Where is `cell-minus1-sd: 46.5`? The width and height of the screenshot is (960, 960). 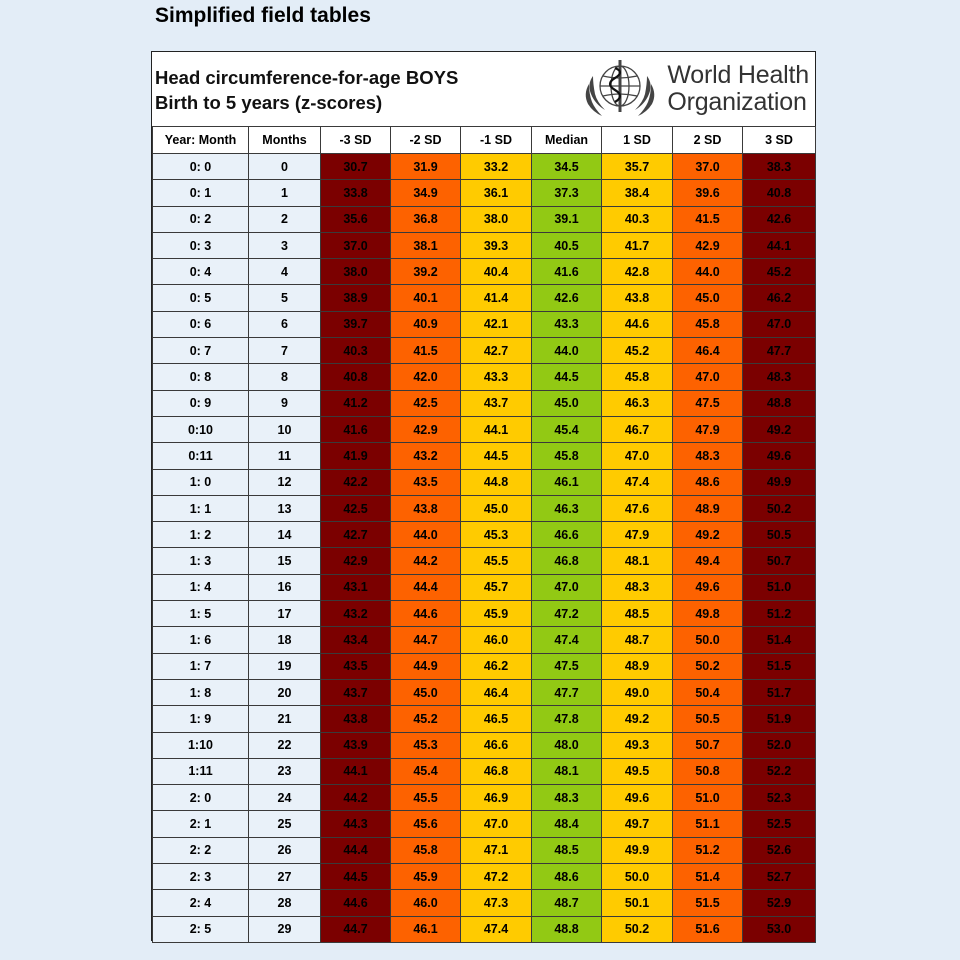
cell-minus1-sd: 46.5 is located at coordinates (496, 719).